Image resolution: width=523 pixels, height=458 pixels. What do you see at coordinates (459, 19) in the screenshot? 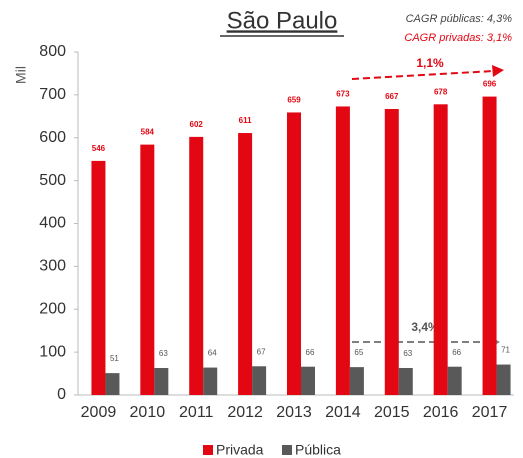
I see `cagr-public: CAGR públicas: 4,3%` at bounding box center [459, 19].